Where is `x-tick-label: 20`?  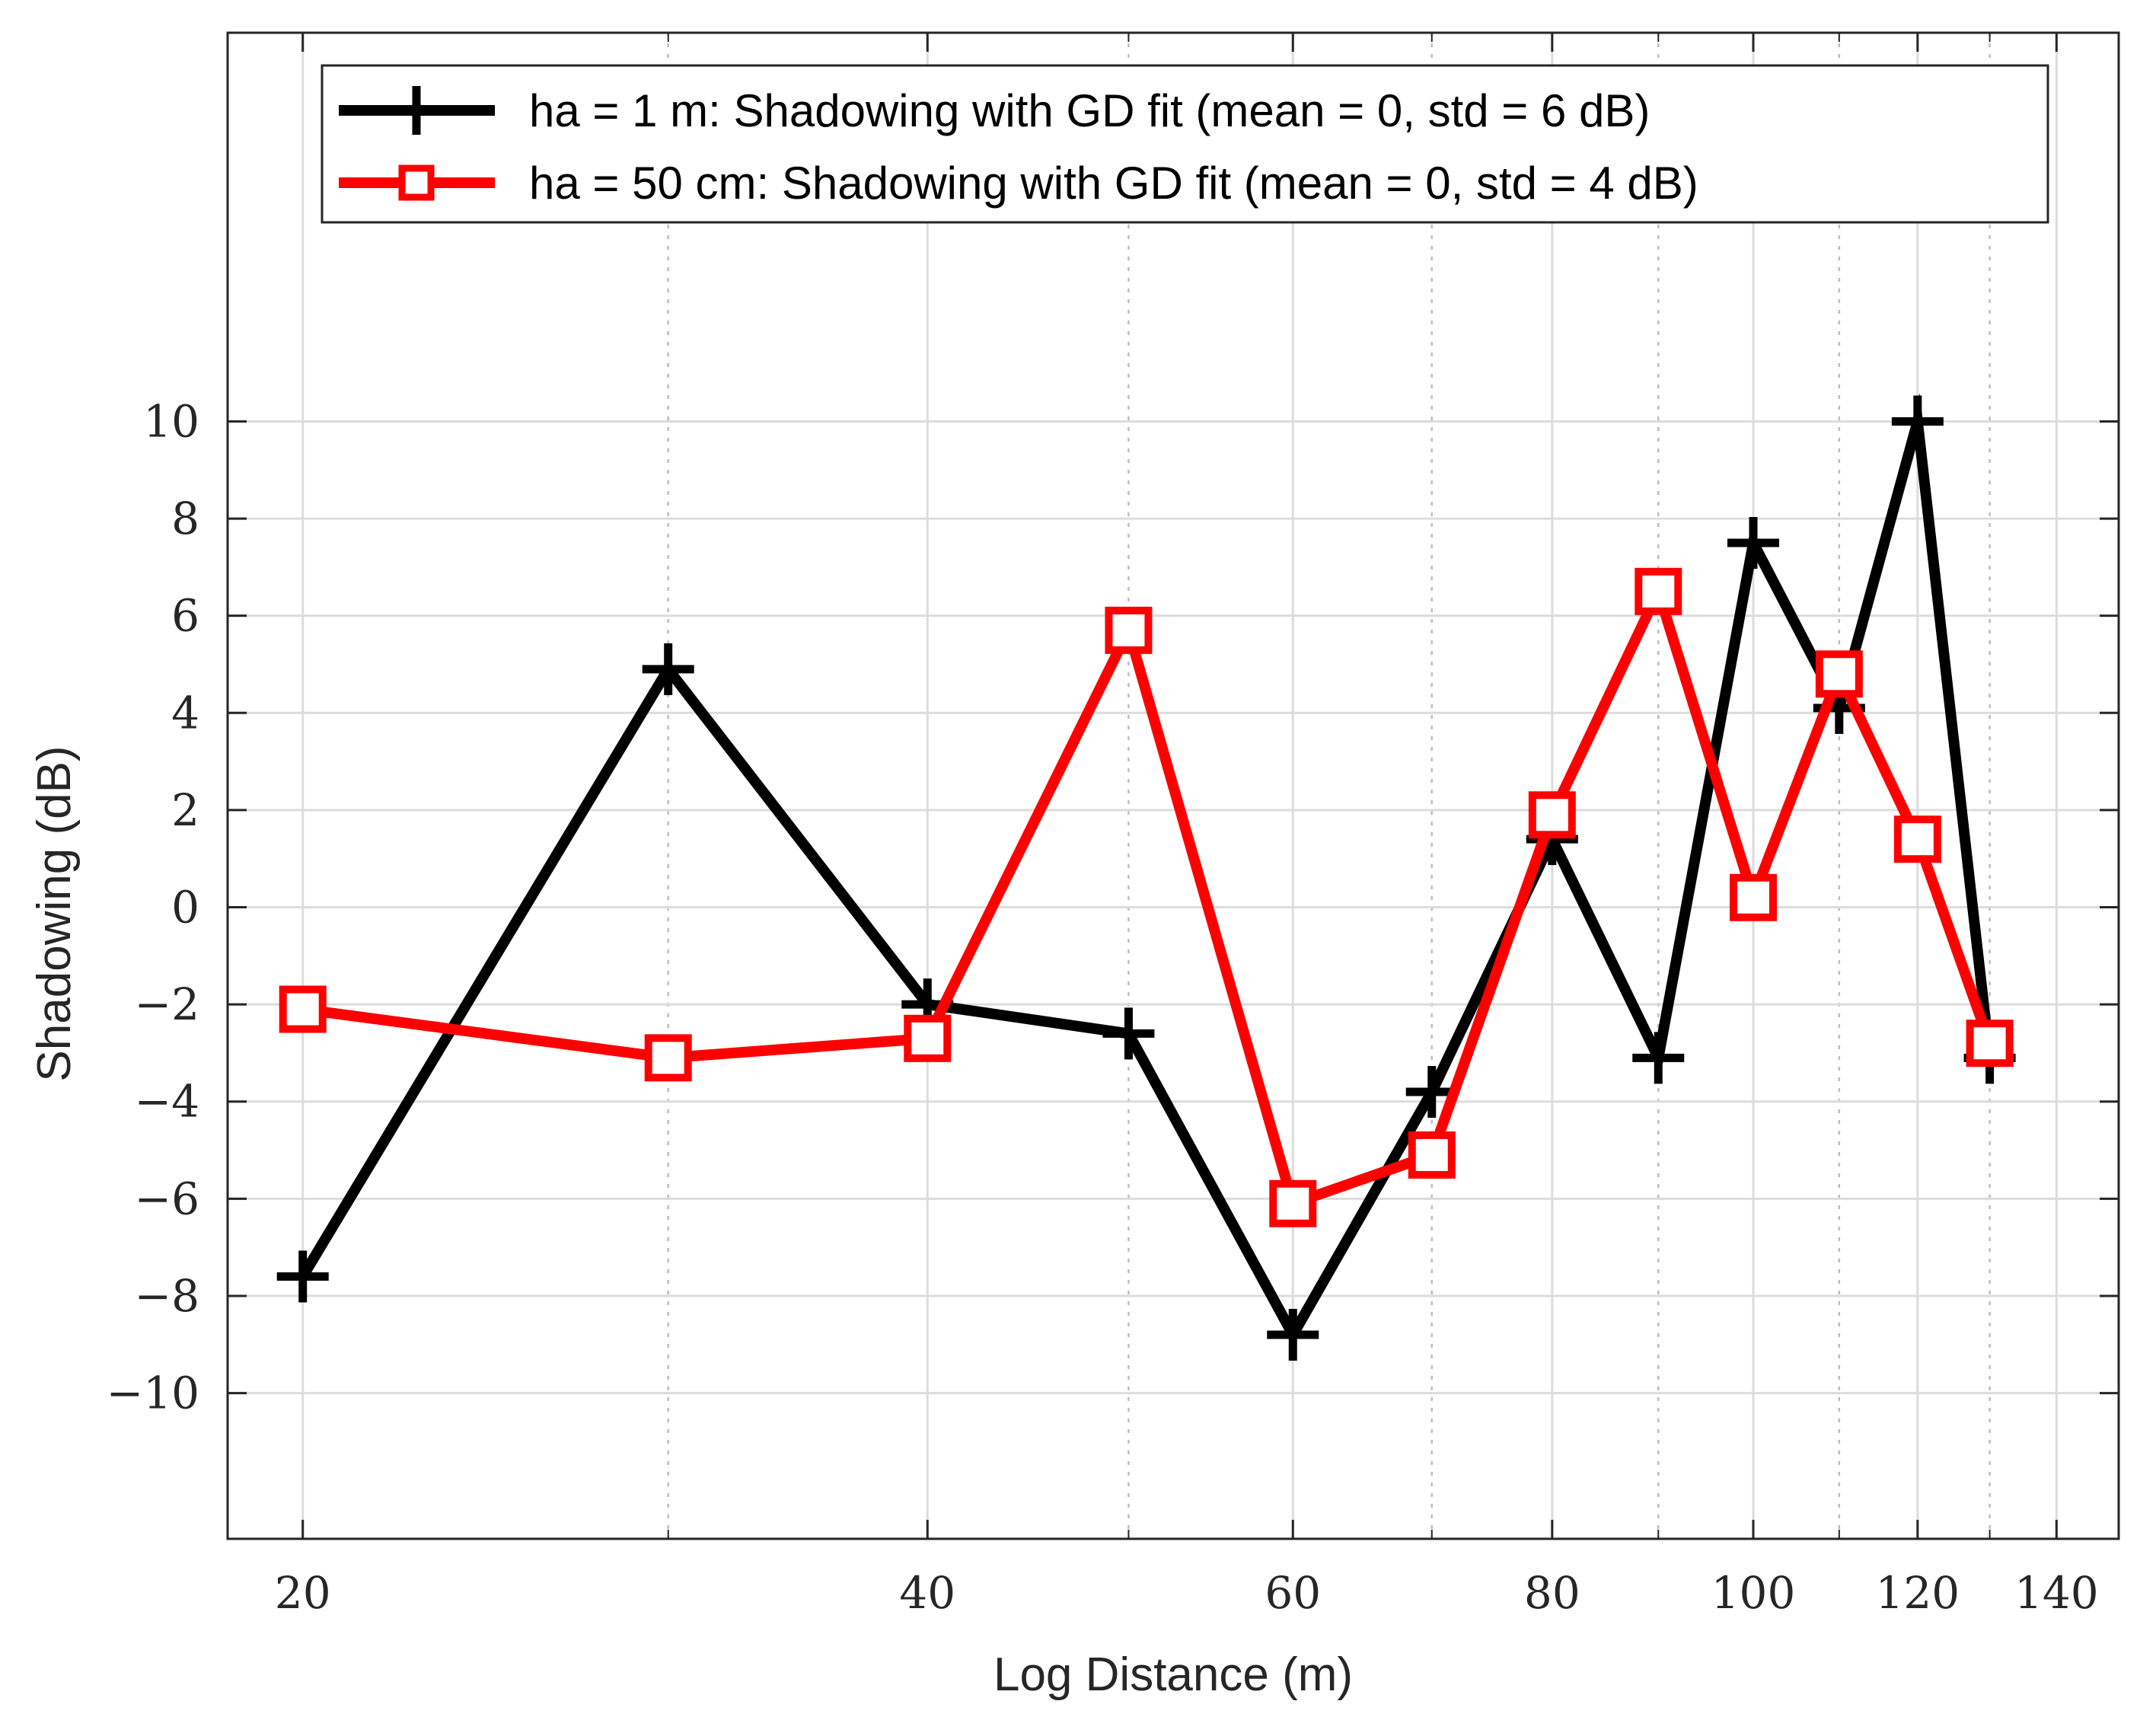
x-tick-label: 20 is located at coordinates (303, 1593).